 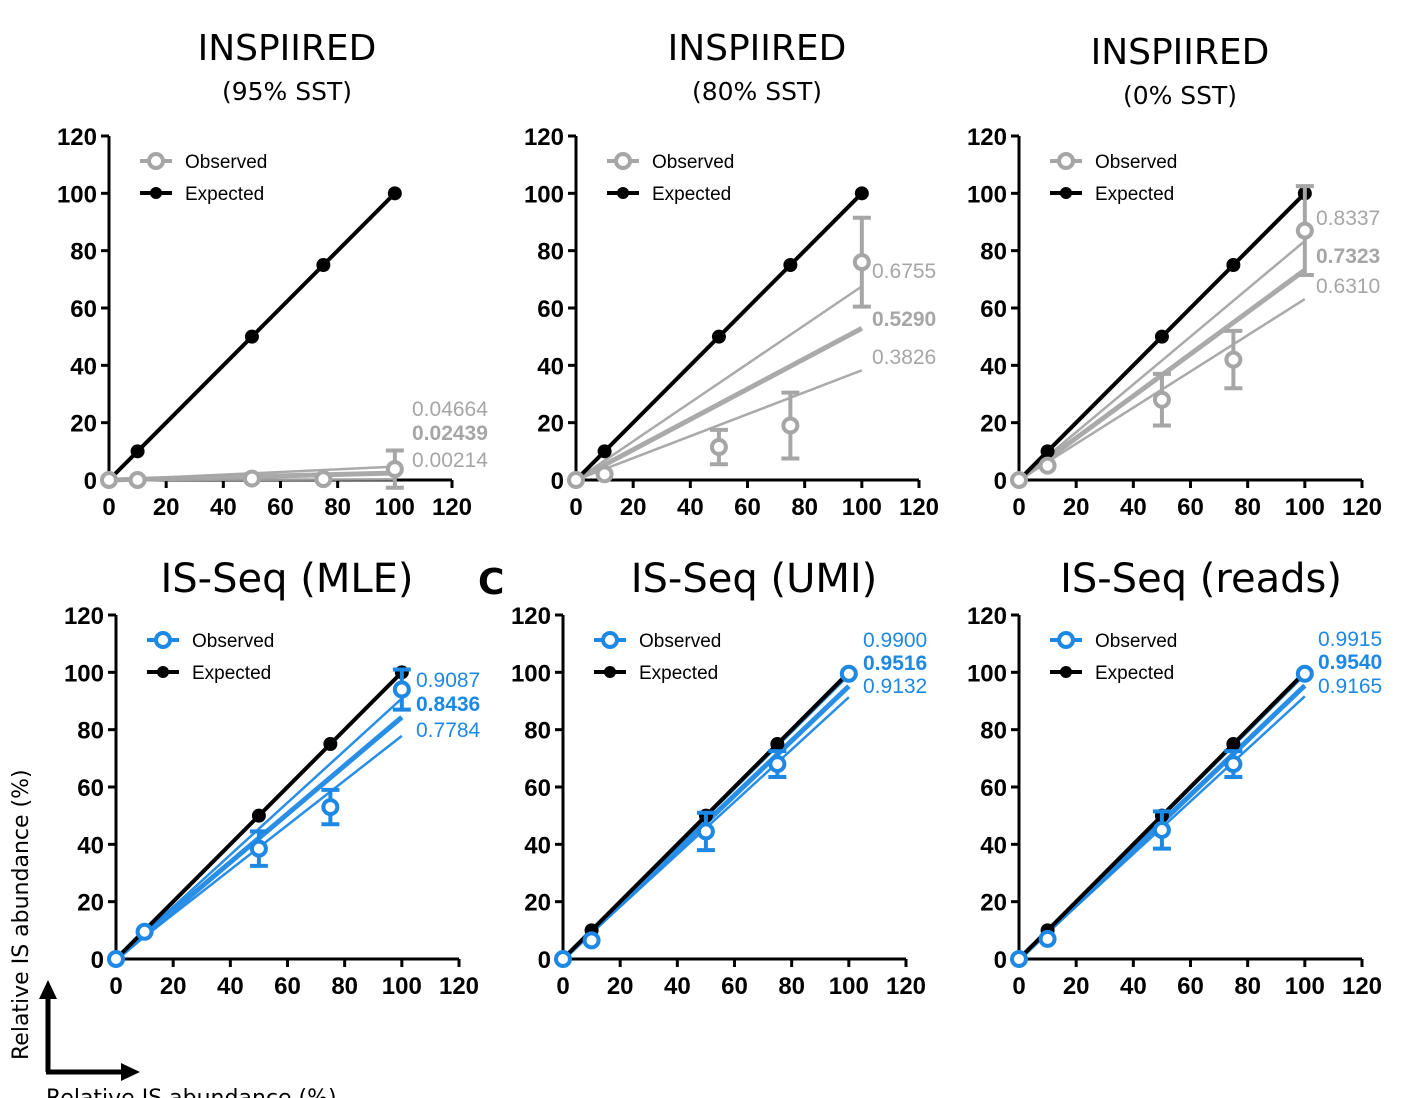 I want to click on slope-label: 0.02439, so click(x=450, y=433).